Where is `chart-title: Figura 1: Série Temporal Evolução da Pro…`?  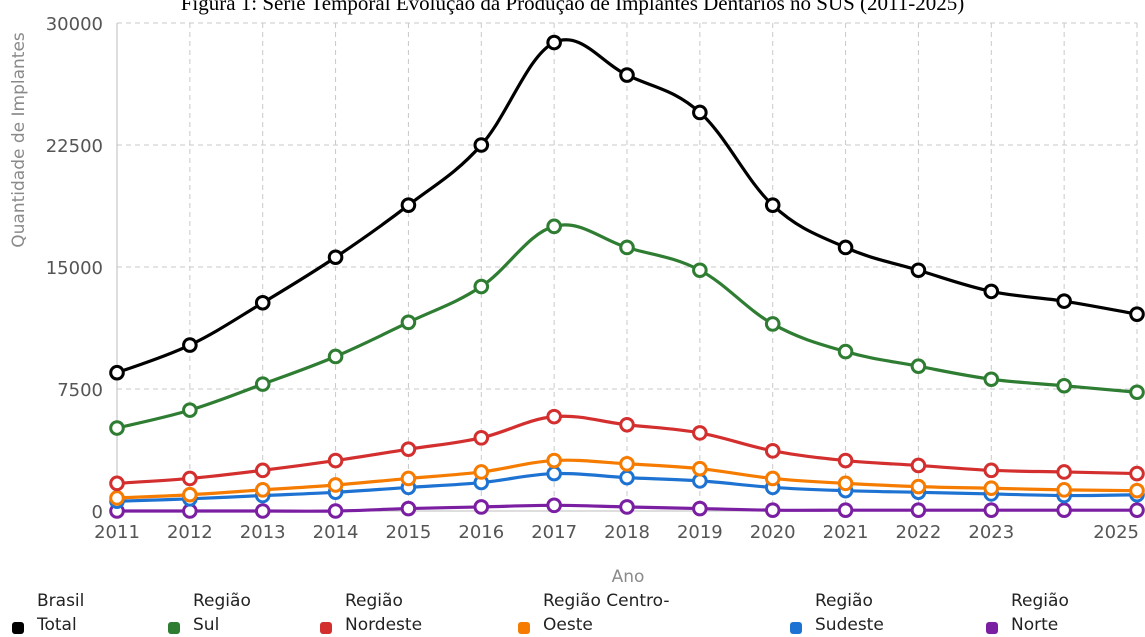 chart-title: Figura 1: Série Temporal Evolução da Pro… is located at coordinates (572, 7).